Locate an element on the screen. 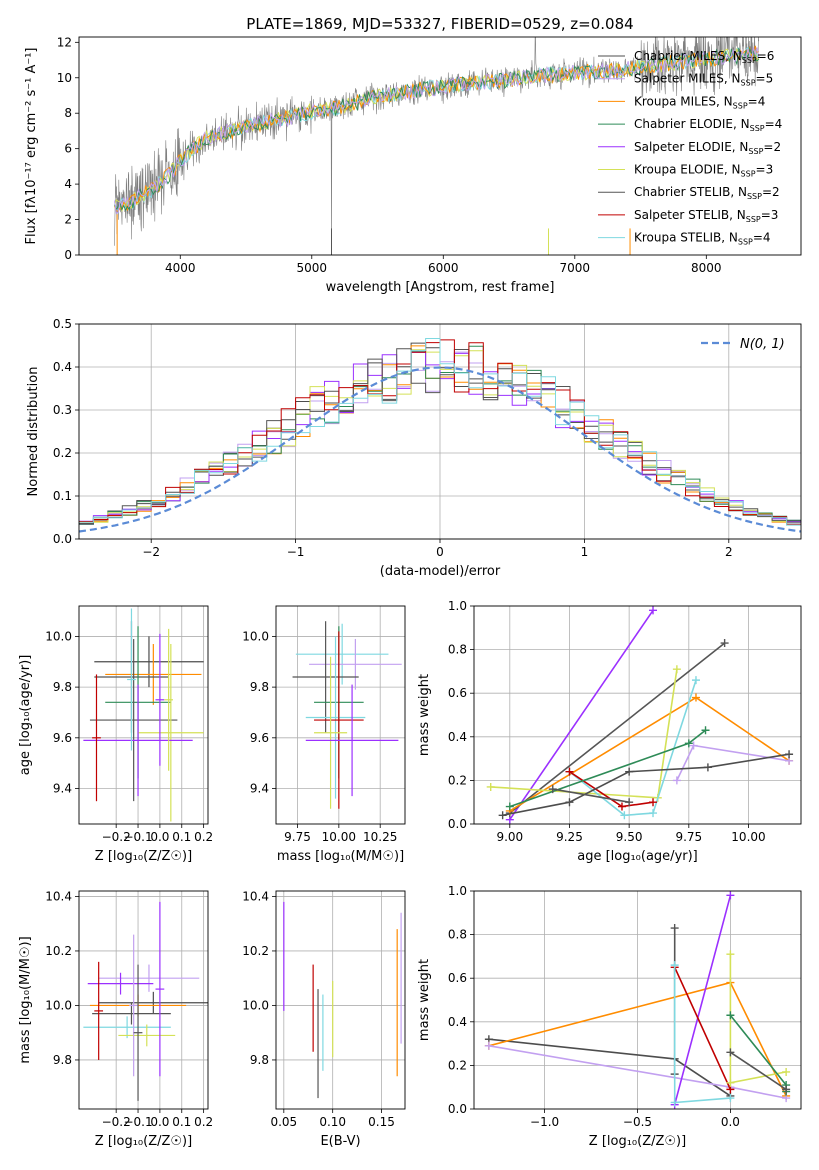 The width and height of the screenshot is (819, 1170). x-axis-label: Z [log₁₀(Z/Z☉)] is located at coordinates (637, 1141).